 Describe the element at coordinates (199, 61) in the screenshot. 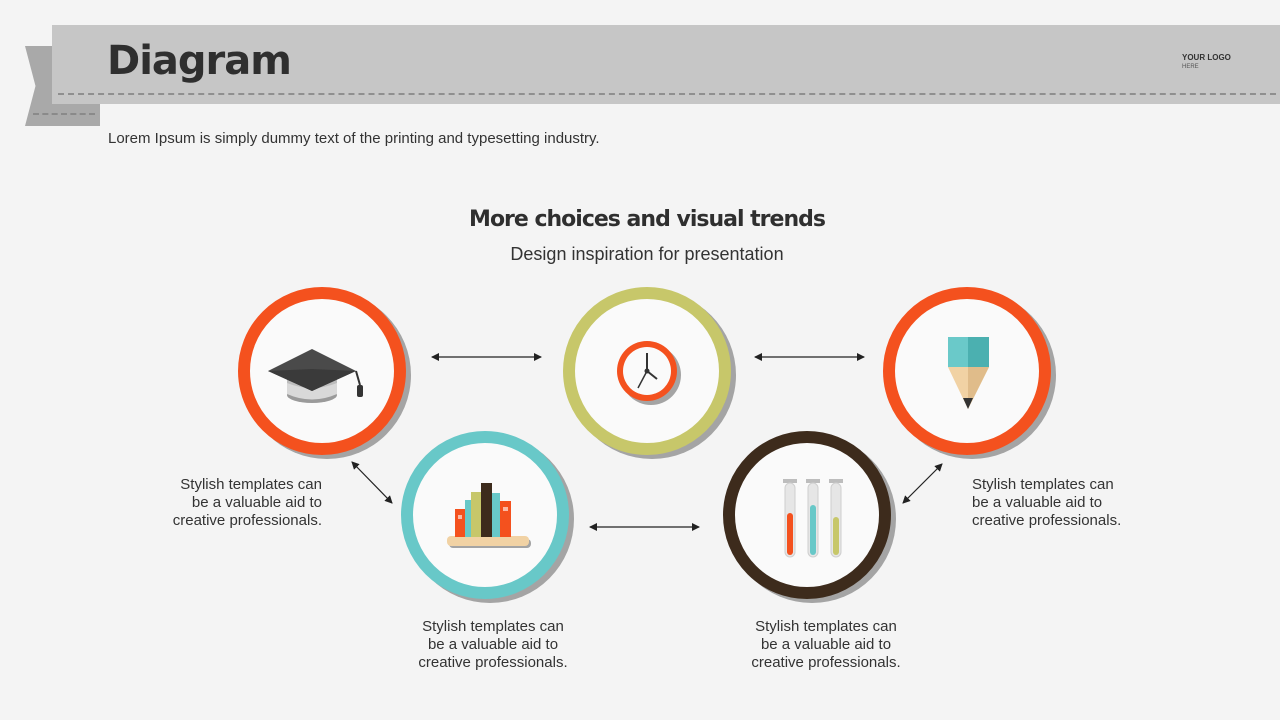

I see `page-title: Diagram` at that location.